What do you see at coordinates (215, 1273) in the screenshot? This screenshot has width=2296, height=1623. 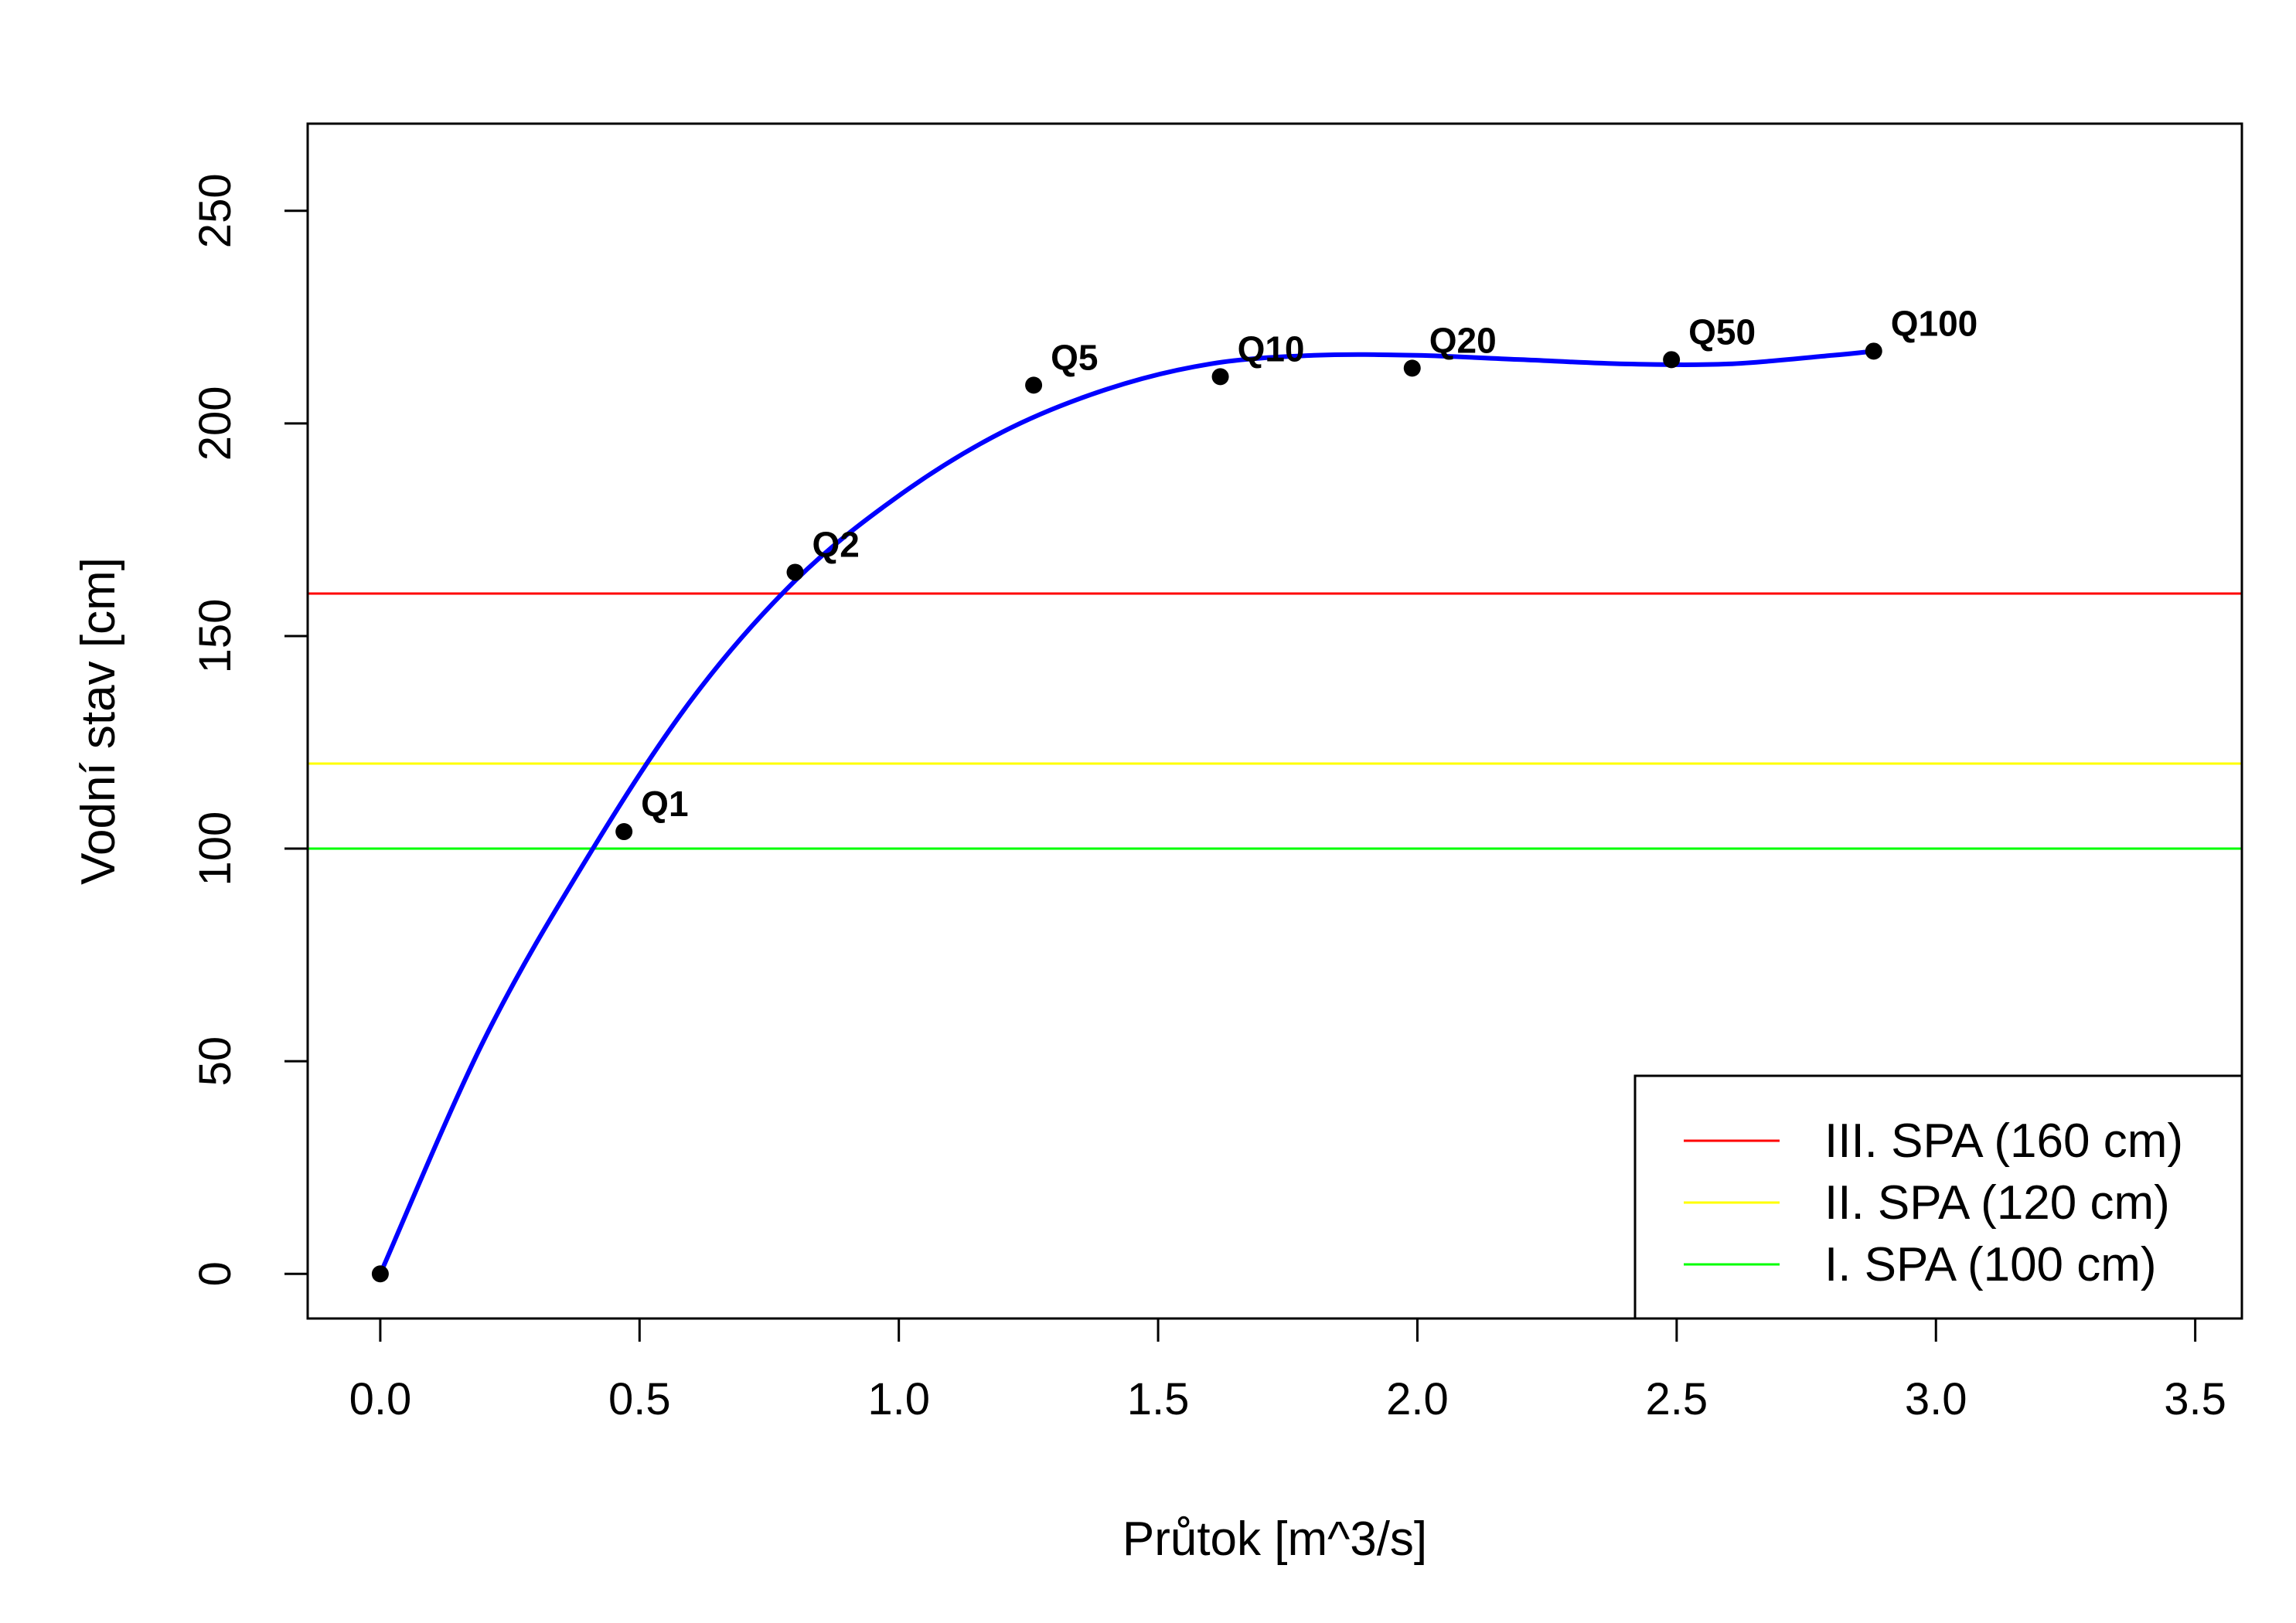 I see `y-tick-label: 0` at bounding box center [215, 1273].